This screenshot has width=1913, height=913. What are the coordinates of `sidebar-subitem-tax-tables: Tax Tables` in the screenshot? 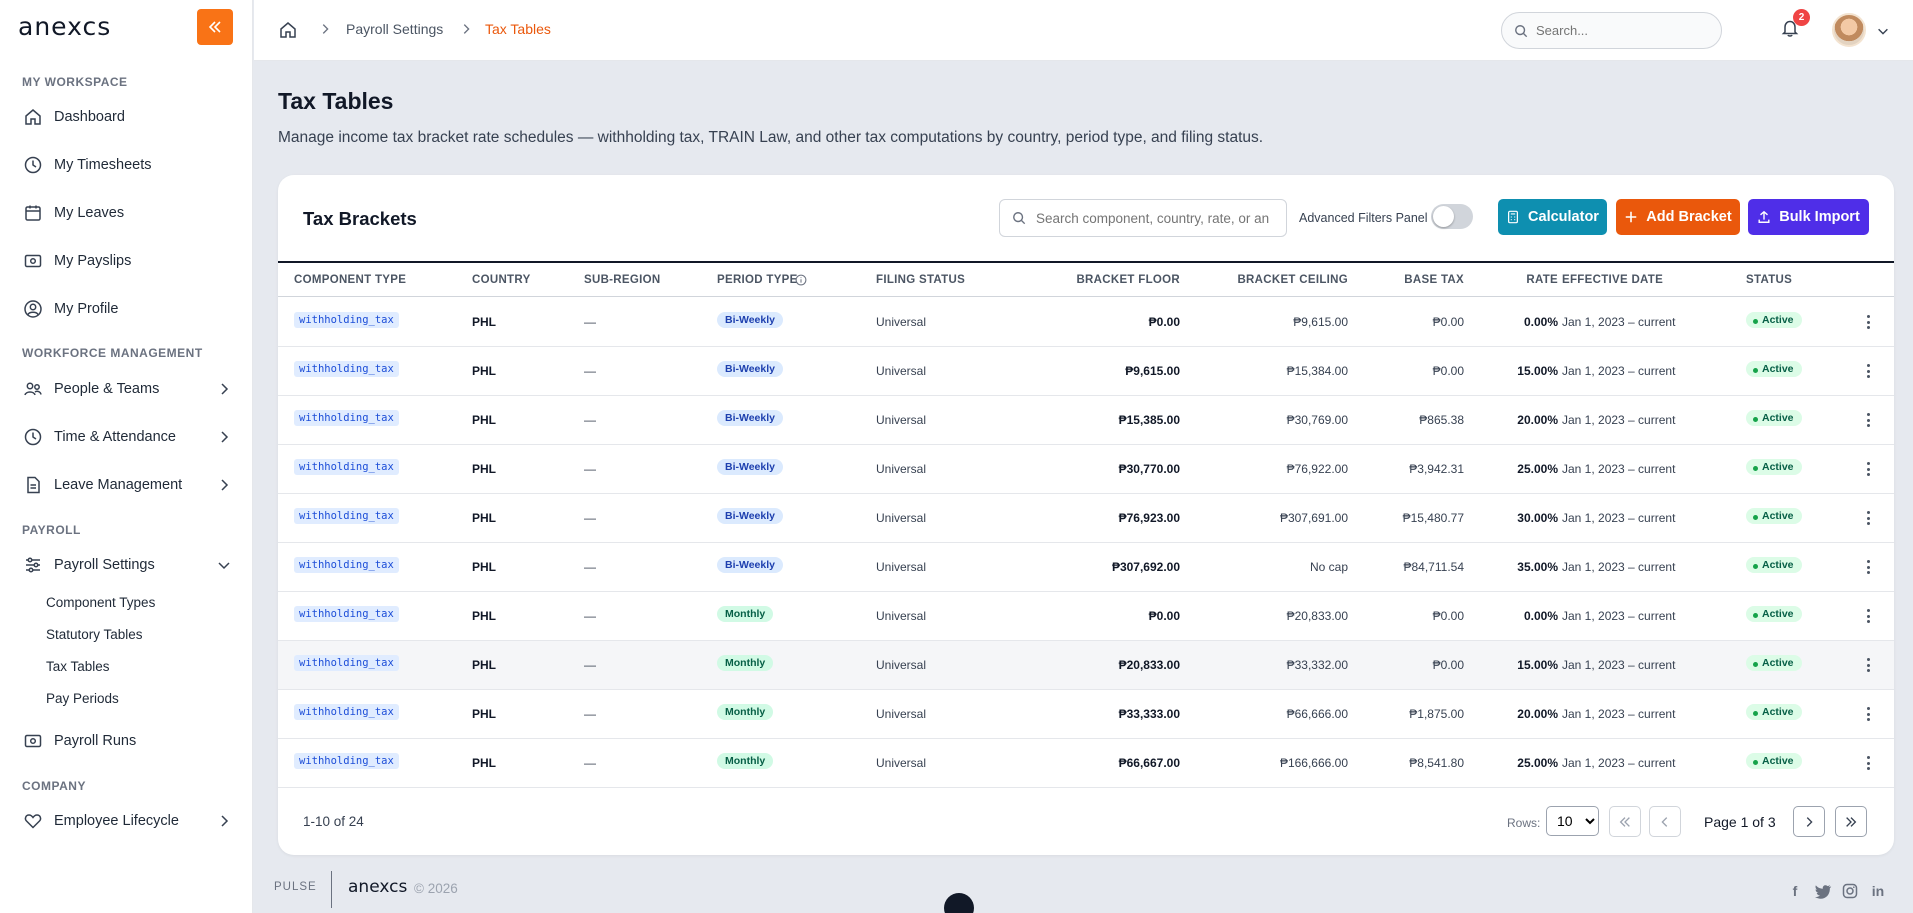 It's located at (78, 666).